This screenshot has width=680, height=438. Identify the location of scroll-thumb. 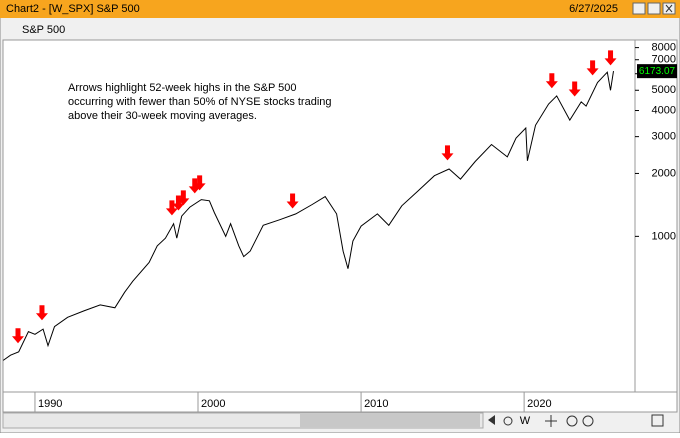
(390, 420).